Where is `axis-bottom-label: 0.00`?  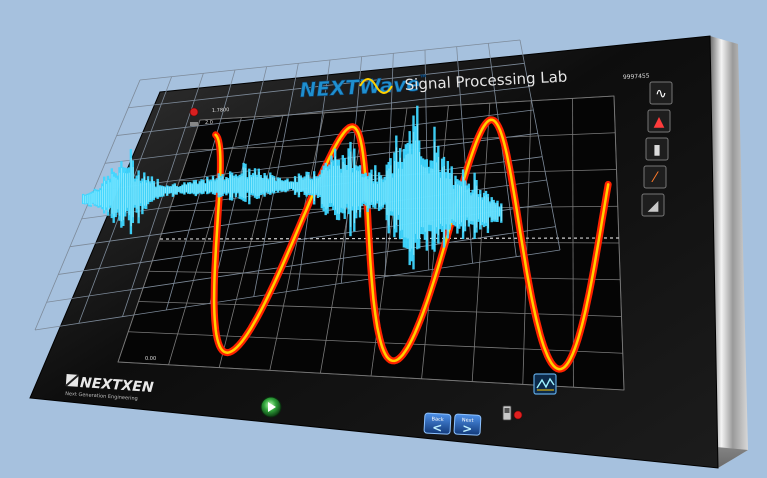 axis-bottom-label: 0.00 is located at coordinates (150, 359).